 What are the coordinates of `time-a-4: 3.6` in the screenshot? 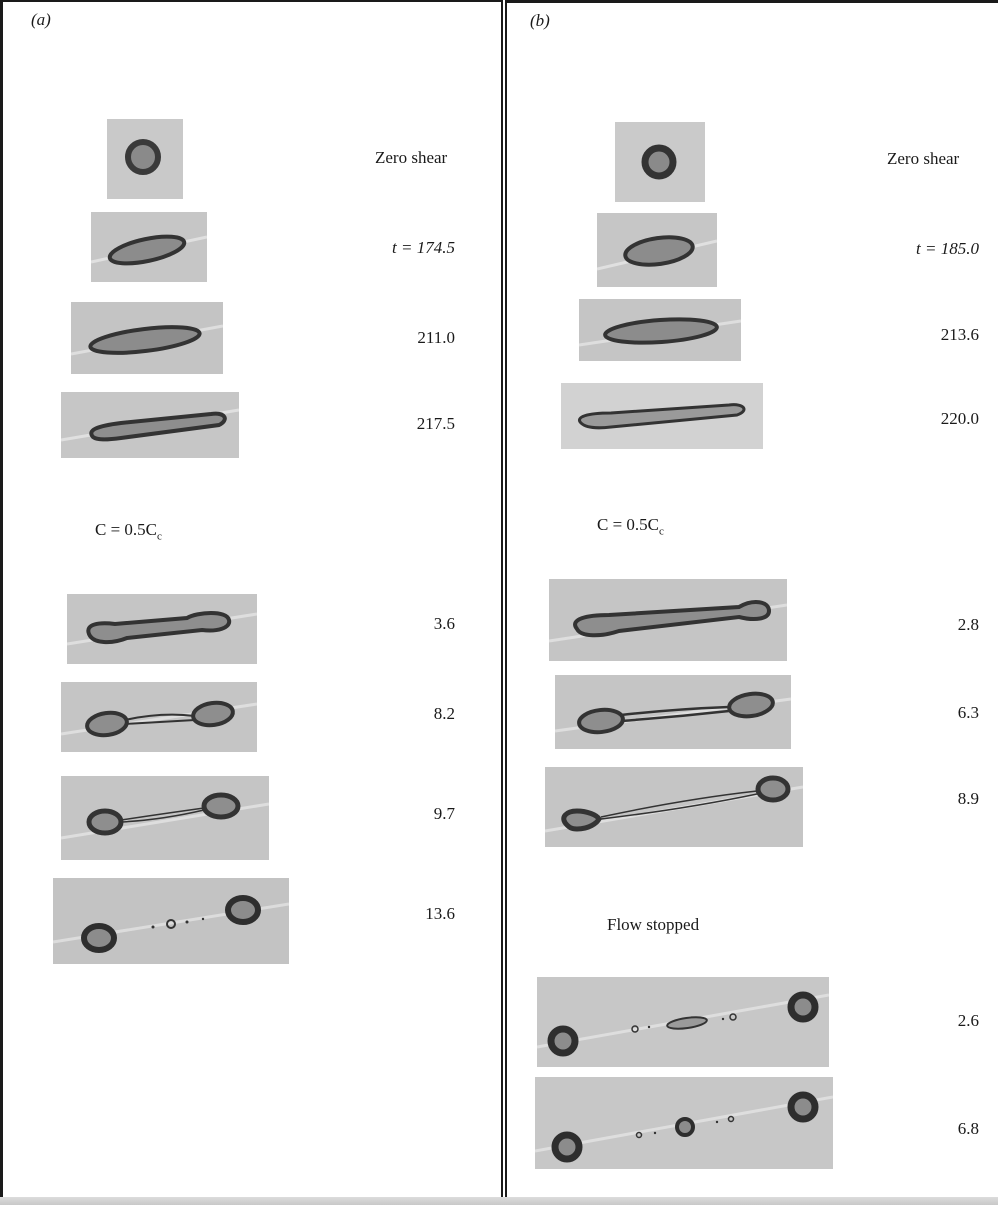 It's located at (444, 623).